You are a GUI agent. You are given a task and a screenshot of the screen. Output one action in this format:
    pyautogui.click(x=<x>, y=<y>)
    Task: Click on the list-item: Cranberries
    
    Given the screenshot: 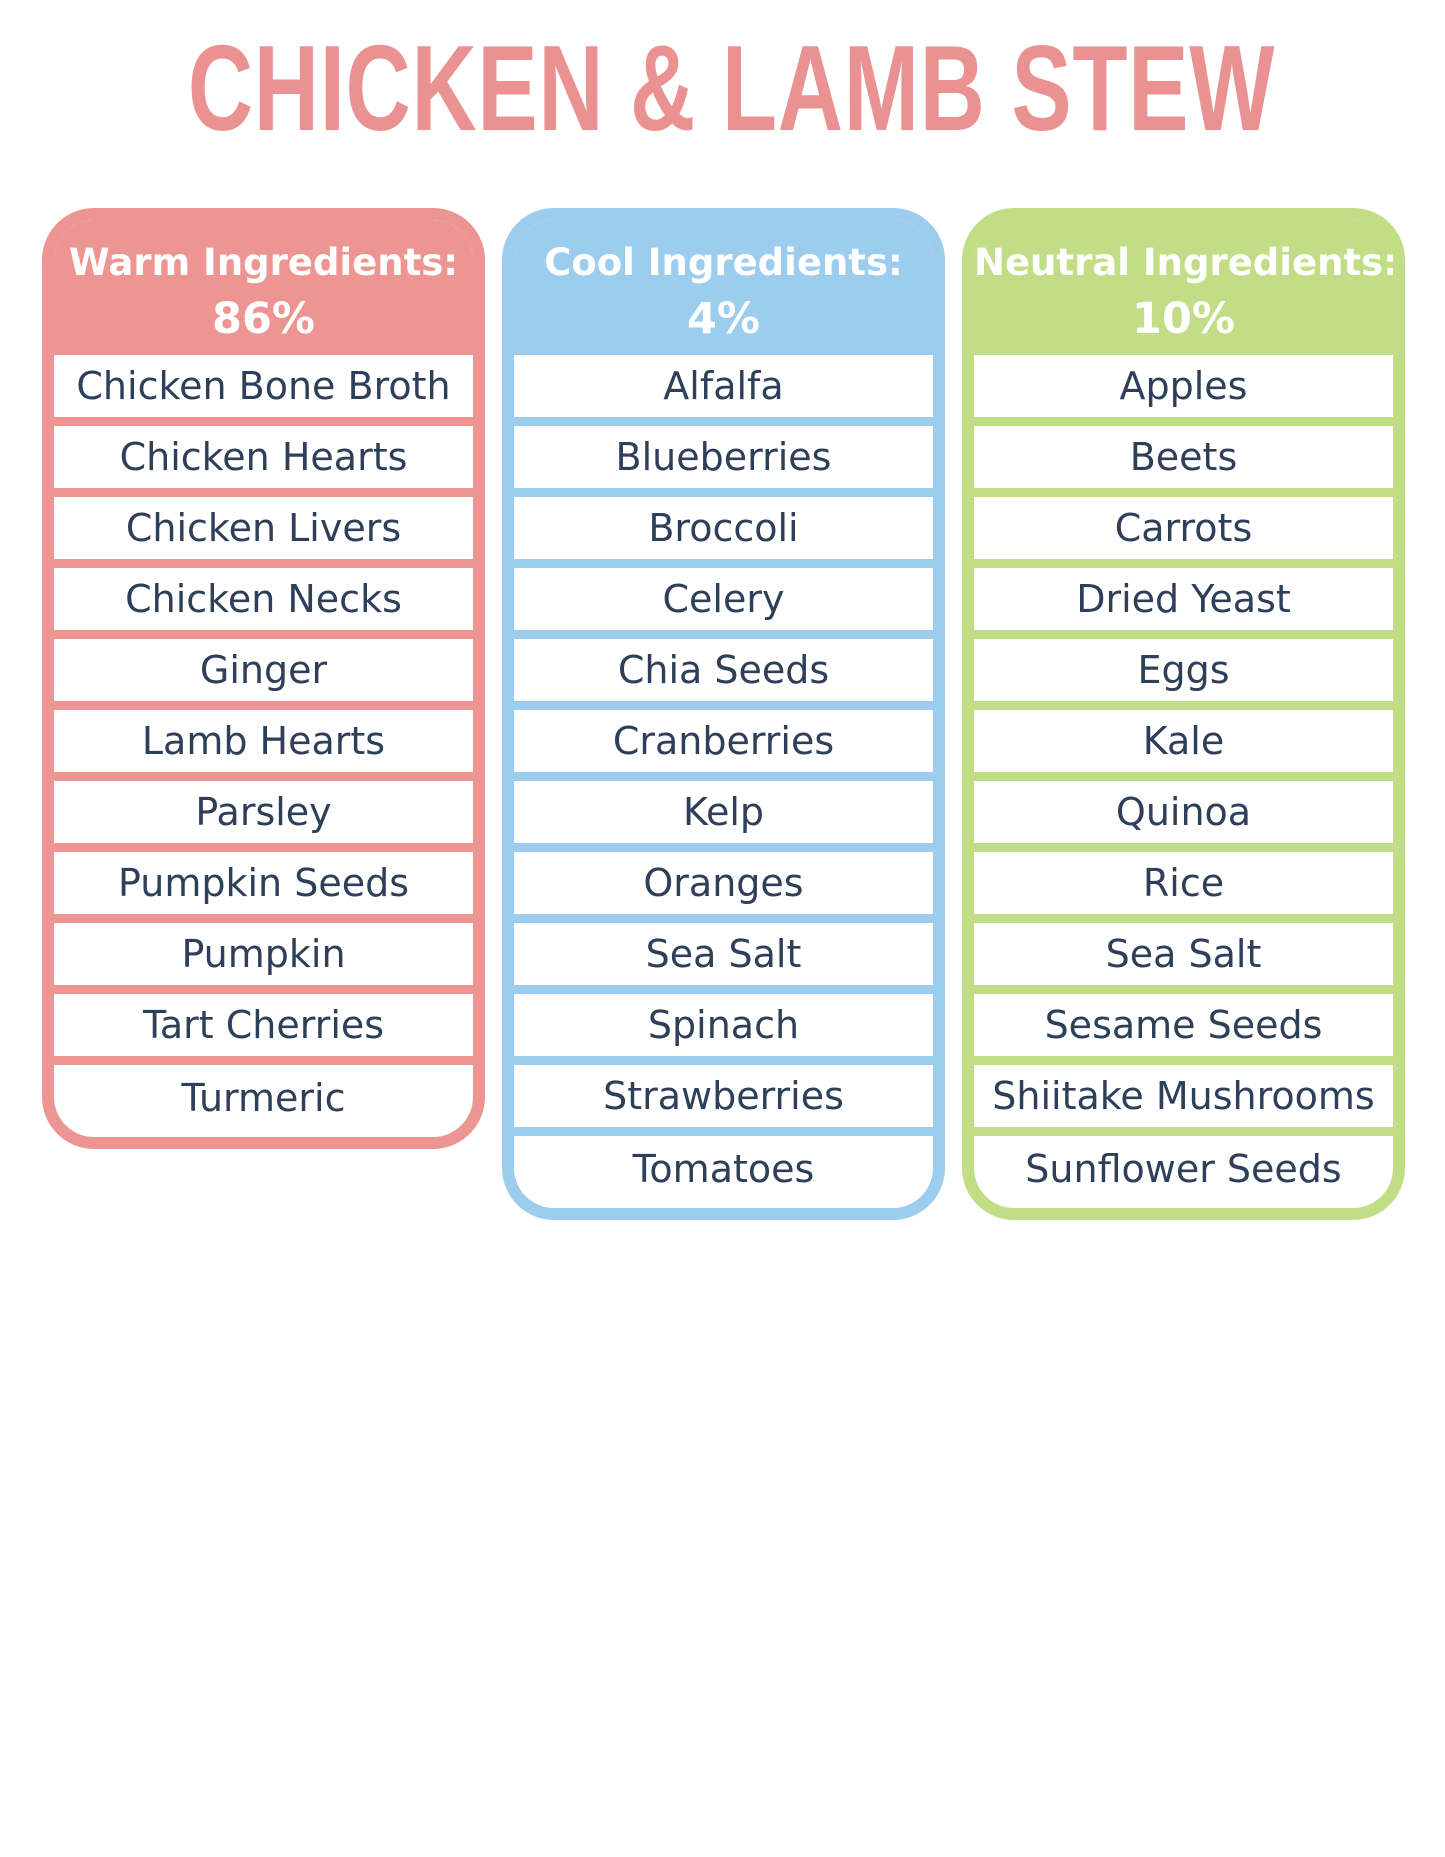 What is the action you would take?
    pyautogui.click(x=723, y=736)
    